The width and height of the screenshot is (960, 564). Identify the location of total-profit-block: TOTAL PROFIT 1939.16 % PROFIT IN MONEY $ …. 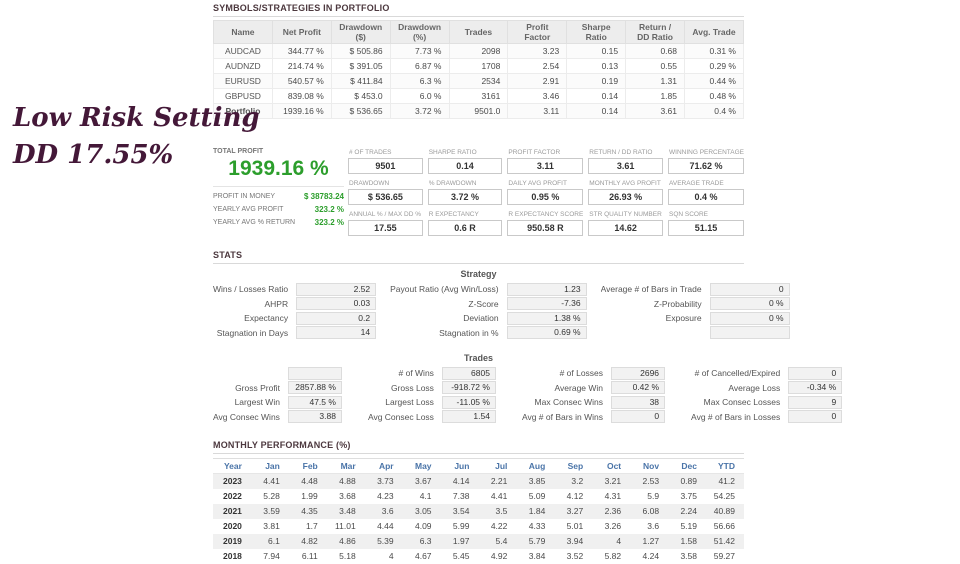
(278, 188).